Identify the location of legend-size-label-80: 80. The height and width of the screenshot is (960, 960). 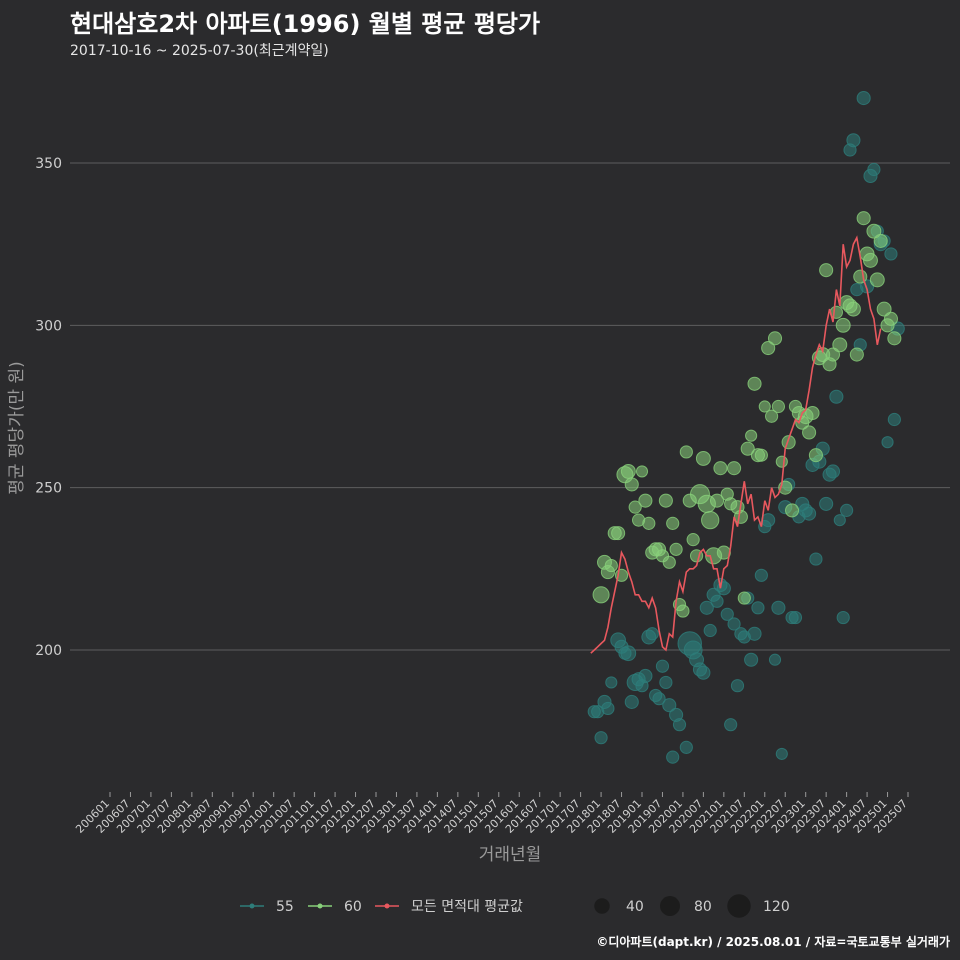
(703, 907).